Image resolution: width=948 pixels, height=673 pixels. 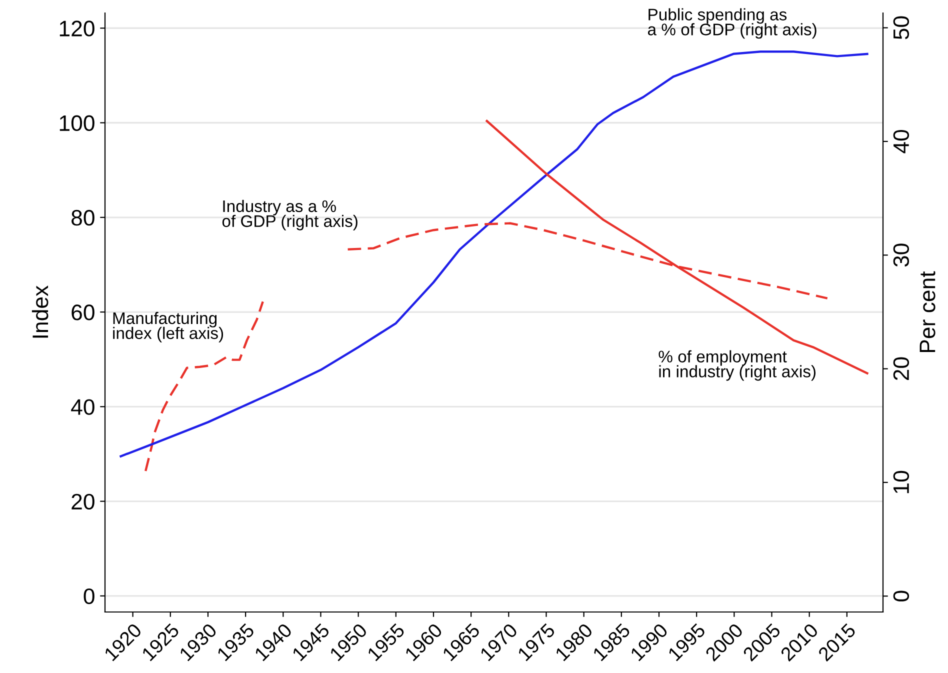 I want to click on series-label: % of employment in industry (right axis), so click(x=737, y=365).